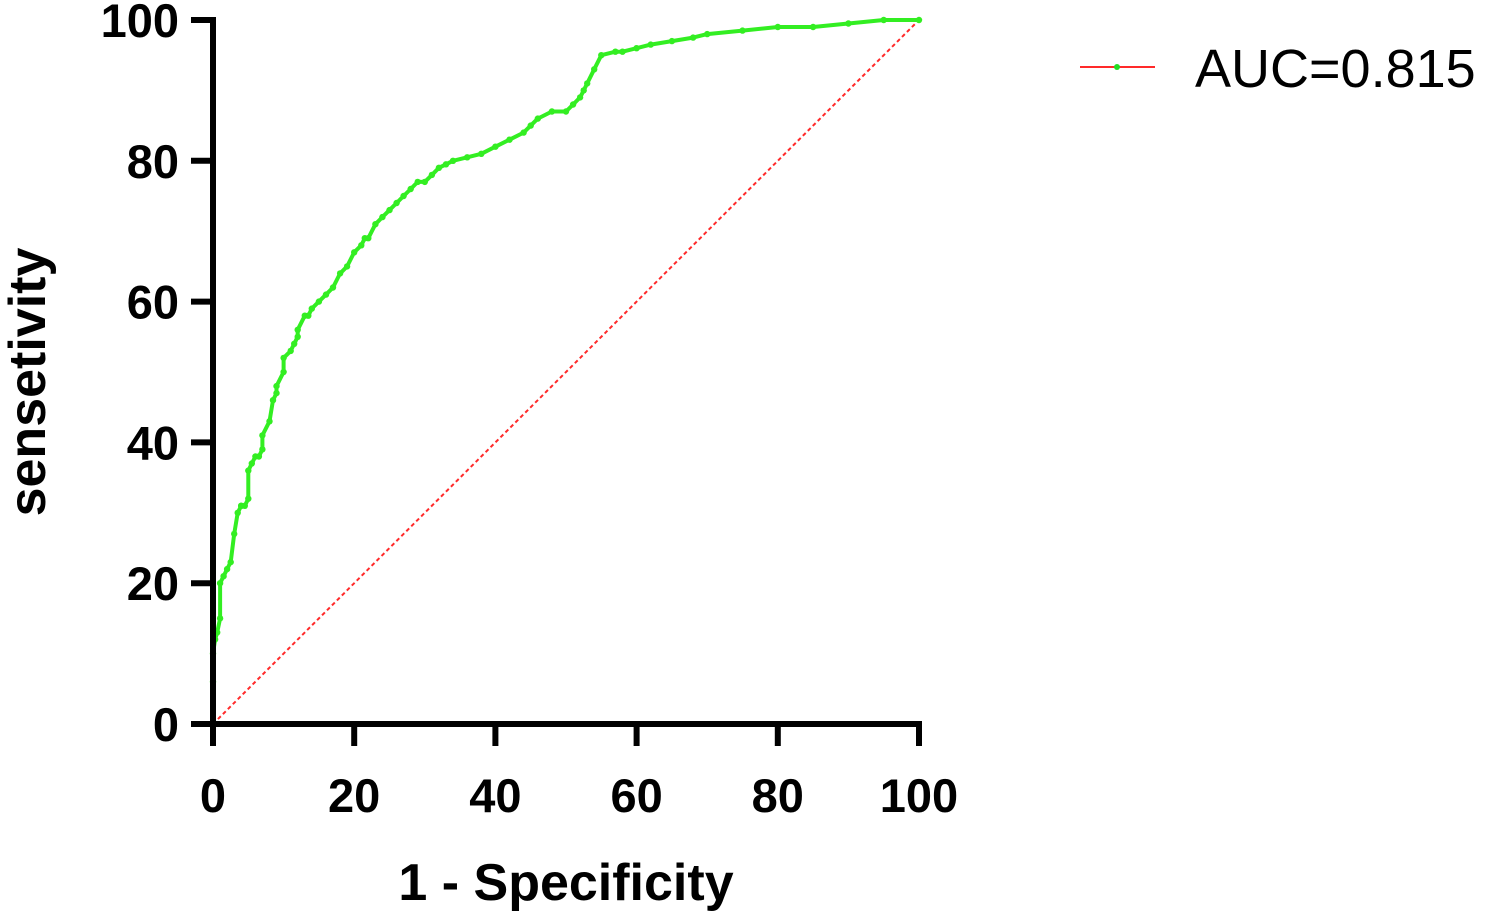 This screenshot has width=1500, height=914. What do you see at coordinates (153, 161) in the screenshot?
I see `y-tick-label: 80` at bounding box center [153, 161].